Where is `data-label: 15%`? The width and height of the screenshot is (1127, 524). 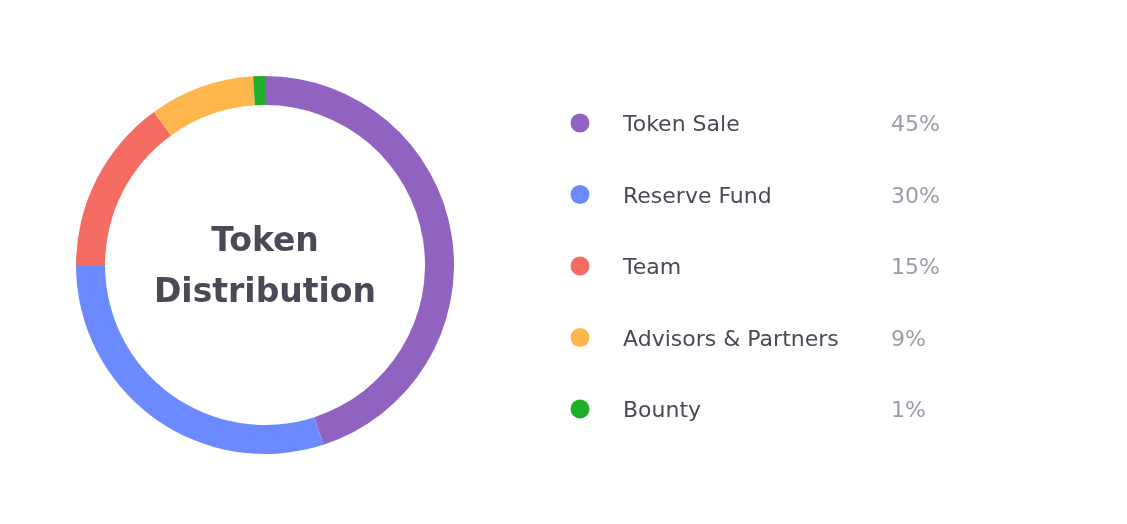 data-label: 15% is located at coordinates (915, 266).